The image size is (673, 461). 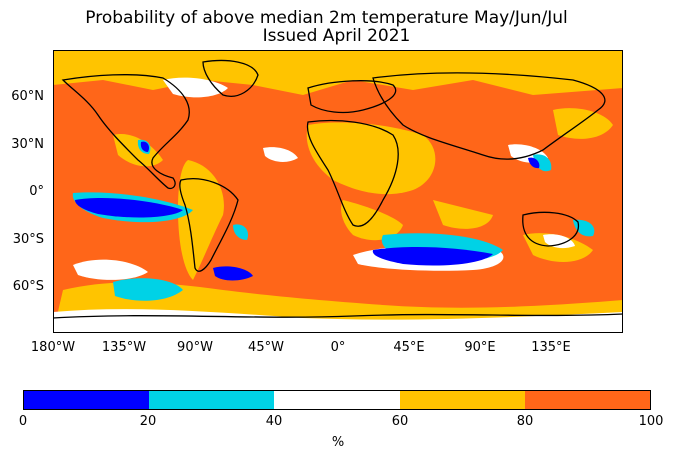 I want to click on x-tick-90w: 90°W, so click(x=195, y=347).